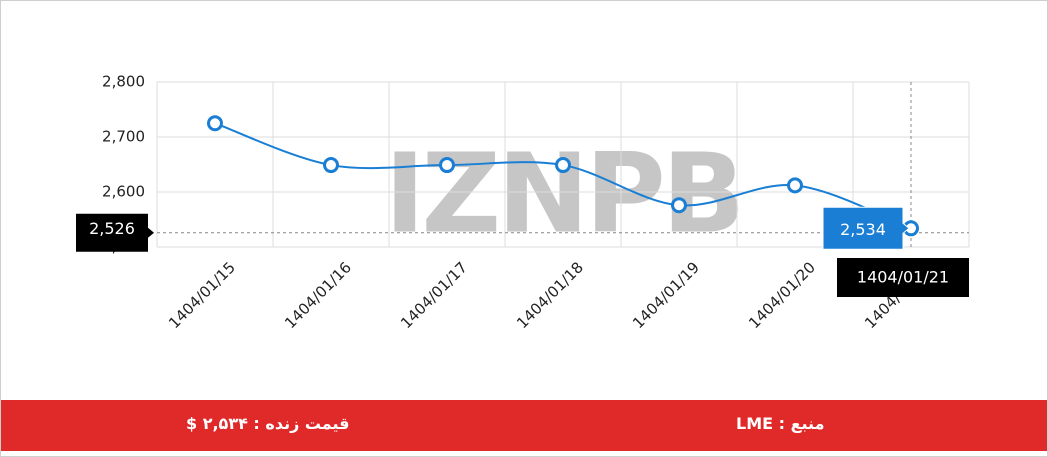  Describe the element at coordinates (123, 82) in the screenshot. I see `y-tick-label: 2,800` at that location.